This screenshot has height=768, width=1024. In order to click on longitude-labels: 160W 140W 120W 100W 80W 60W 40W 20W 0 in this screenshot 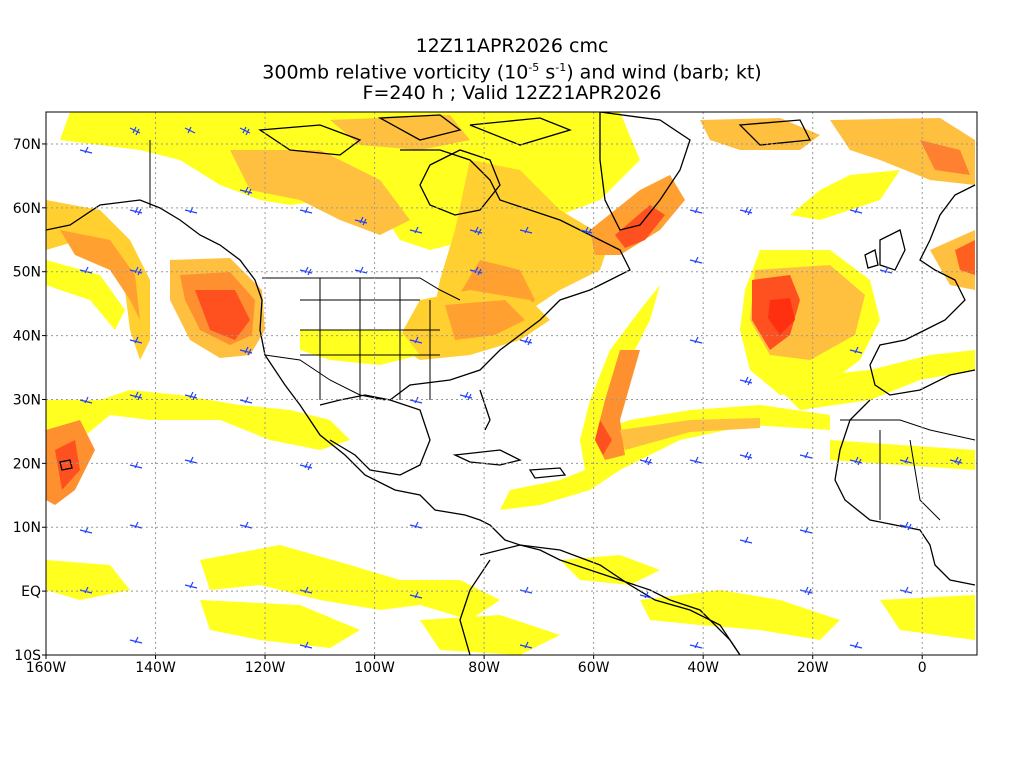, I will do `click(476, 665)`.